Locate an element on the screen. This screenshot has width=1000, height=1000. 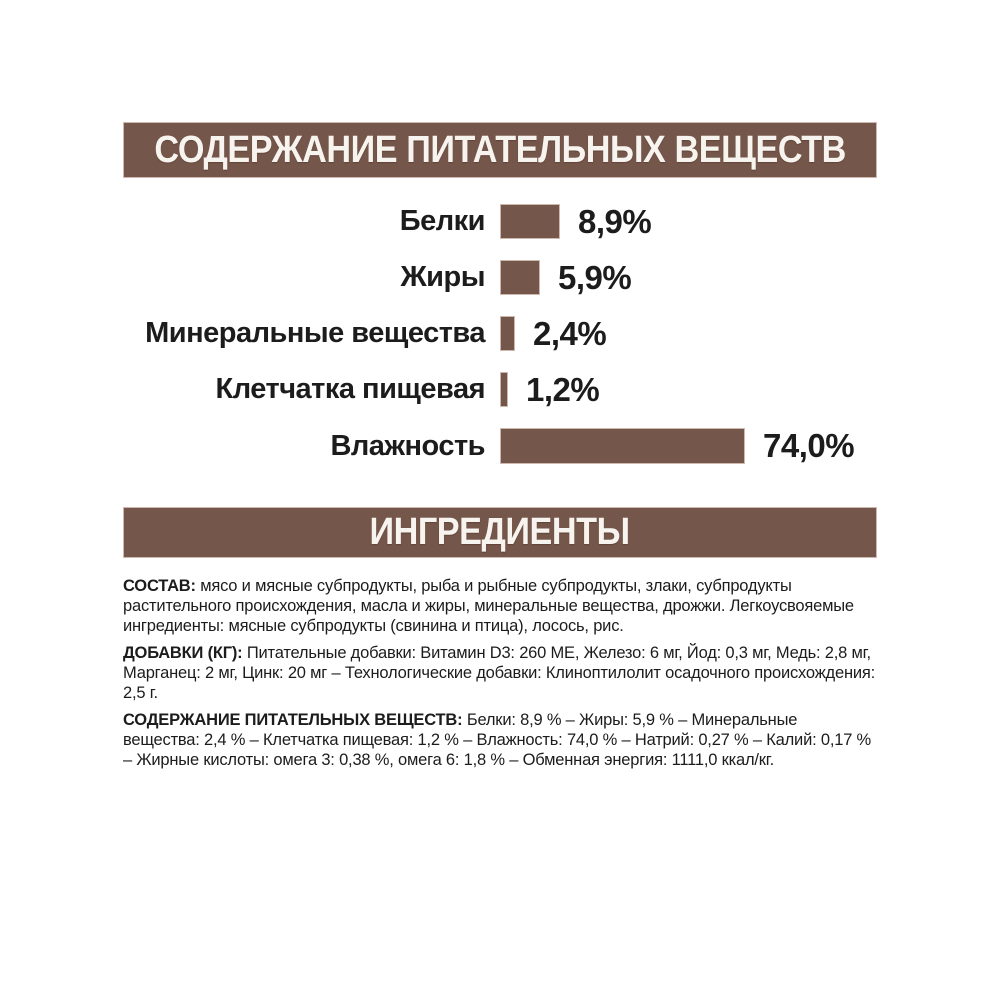
nutrition-section-header: СОДЕРЖАНИЕ ПИТАТЕЛЬНЫХ ВЕЩЕСТВ is located at coordinates (500, 150).